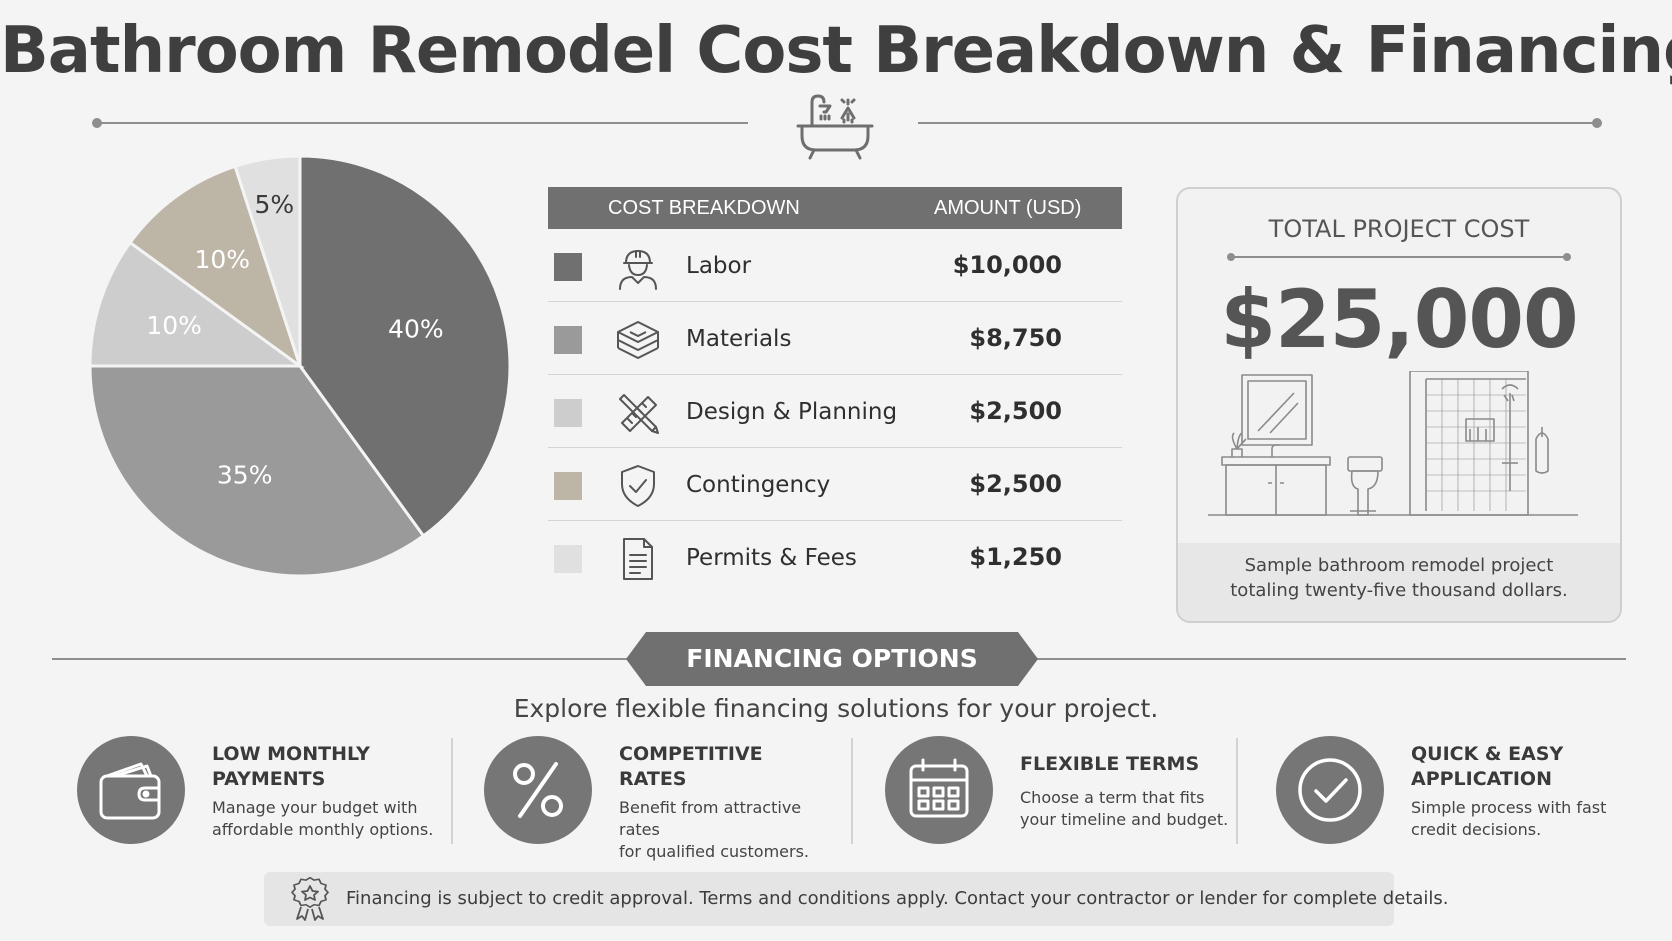 The width and height of the screenshot is (1672, 941). Describe the element at coordinates (1015, 484) in the screenshot. I see `cost-amount-contingency: $2,500` at that location.